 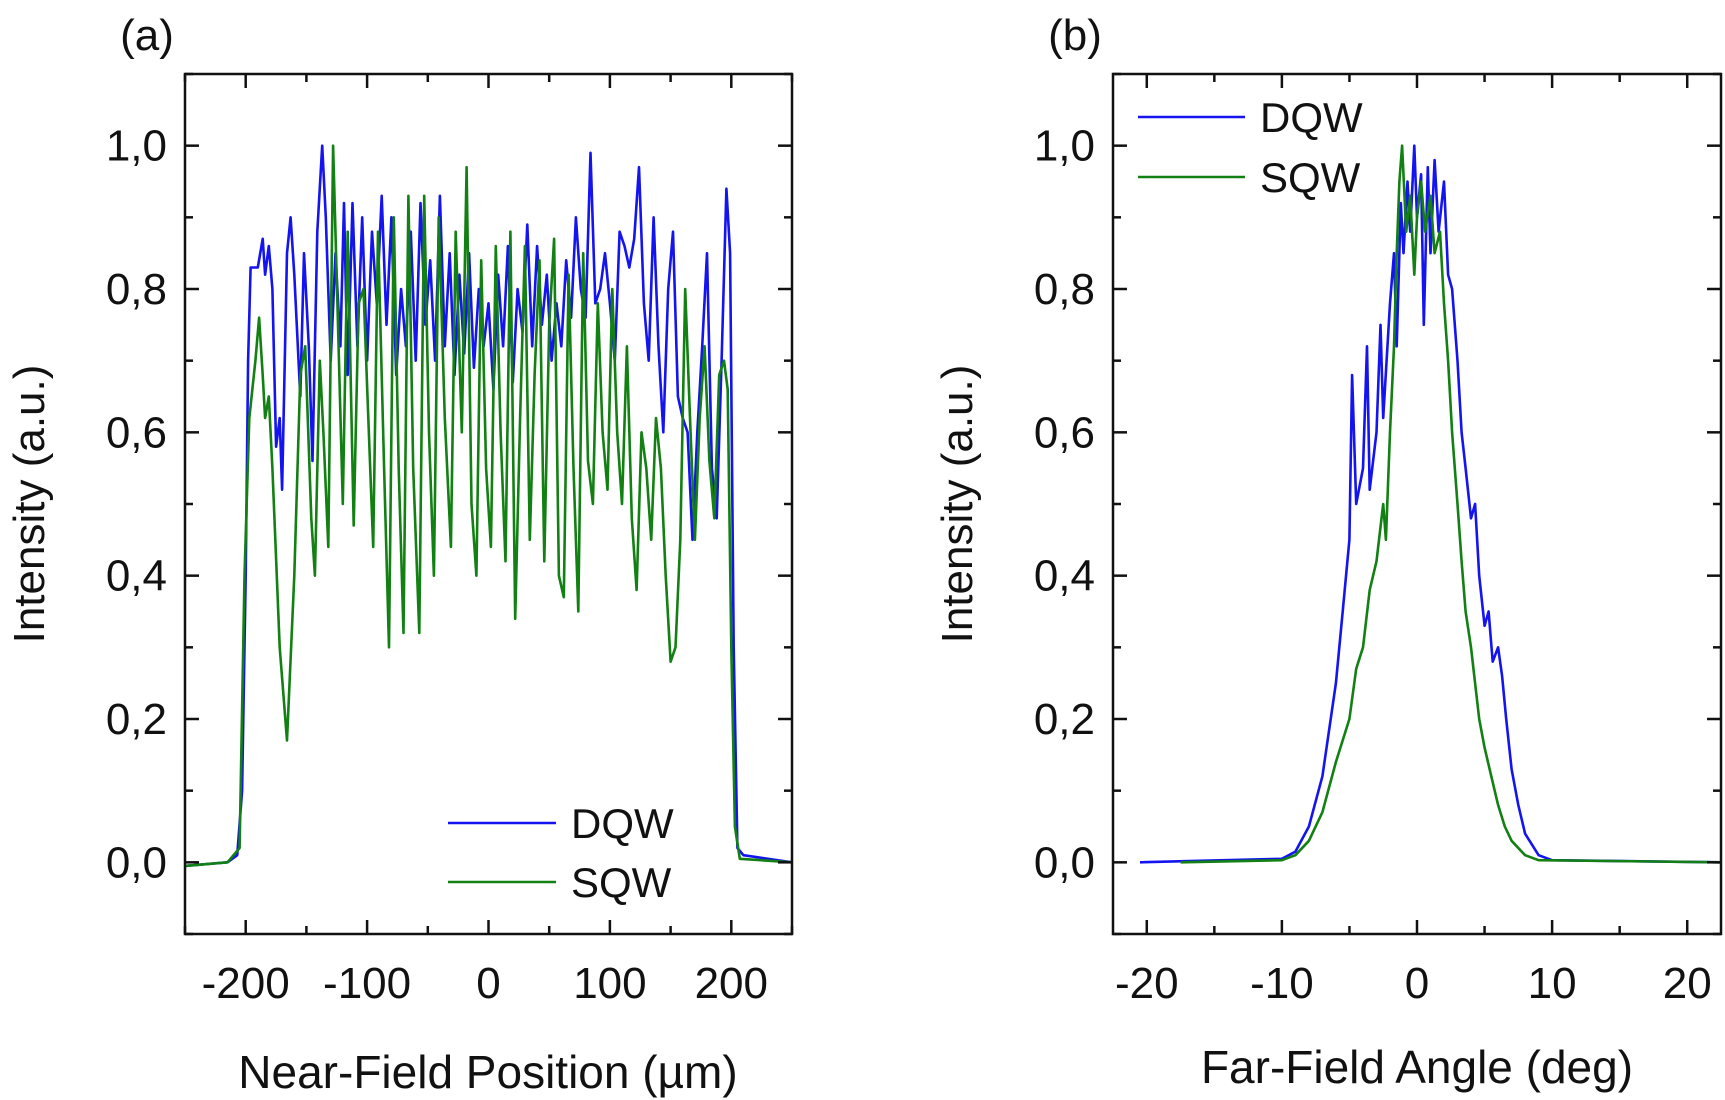 I want to click on x-axis-label-a: Near-Field Position (µm), so click(x=487, y=1072).